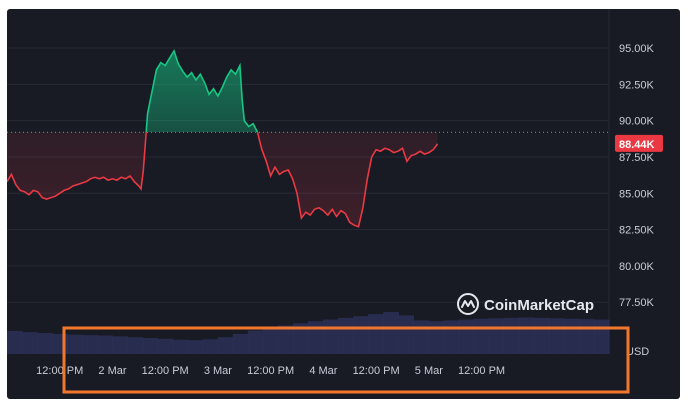  Describe the element at coordinates (637, 231) in the screenshot. I see `y-tick-label: 82.50K` at that location.